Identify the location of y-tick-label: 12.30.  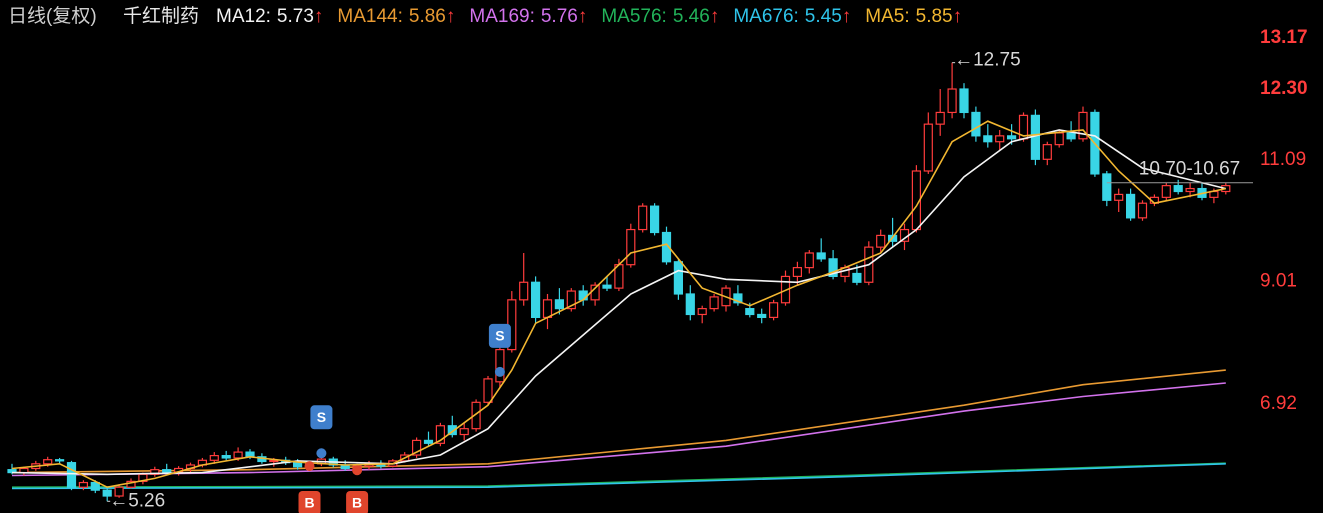
(1284, 88).